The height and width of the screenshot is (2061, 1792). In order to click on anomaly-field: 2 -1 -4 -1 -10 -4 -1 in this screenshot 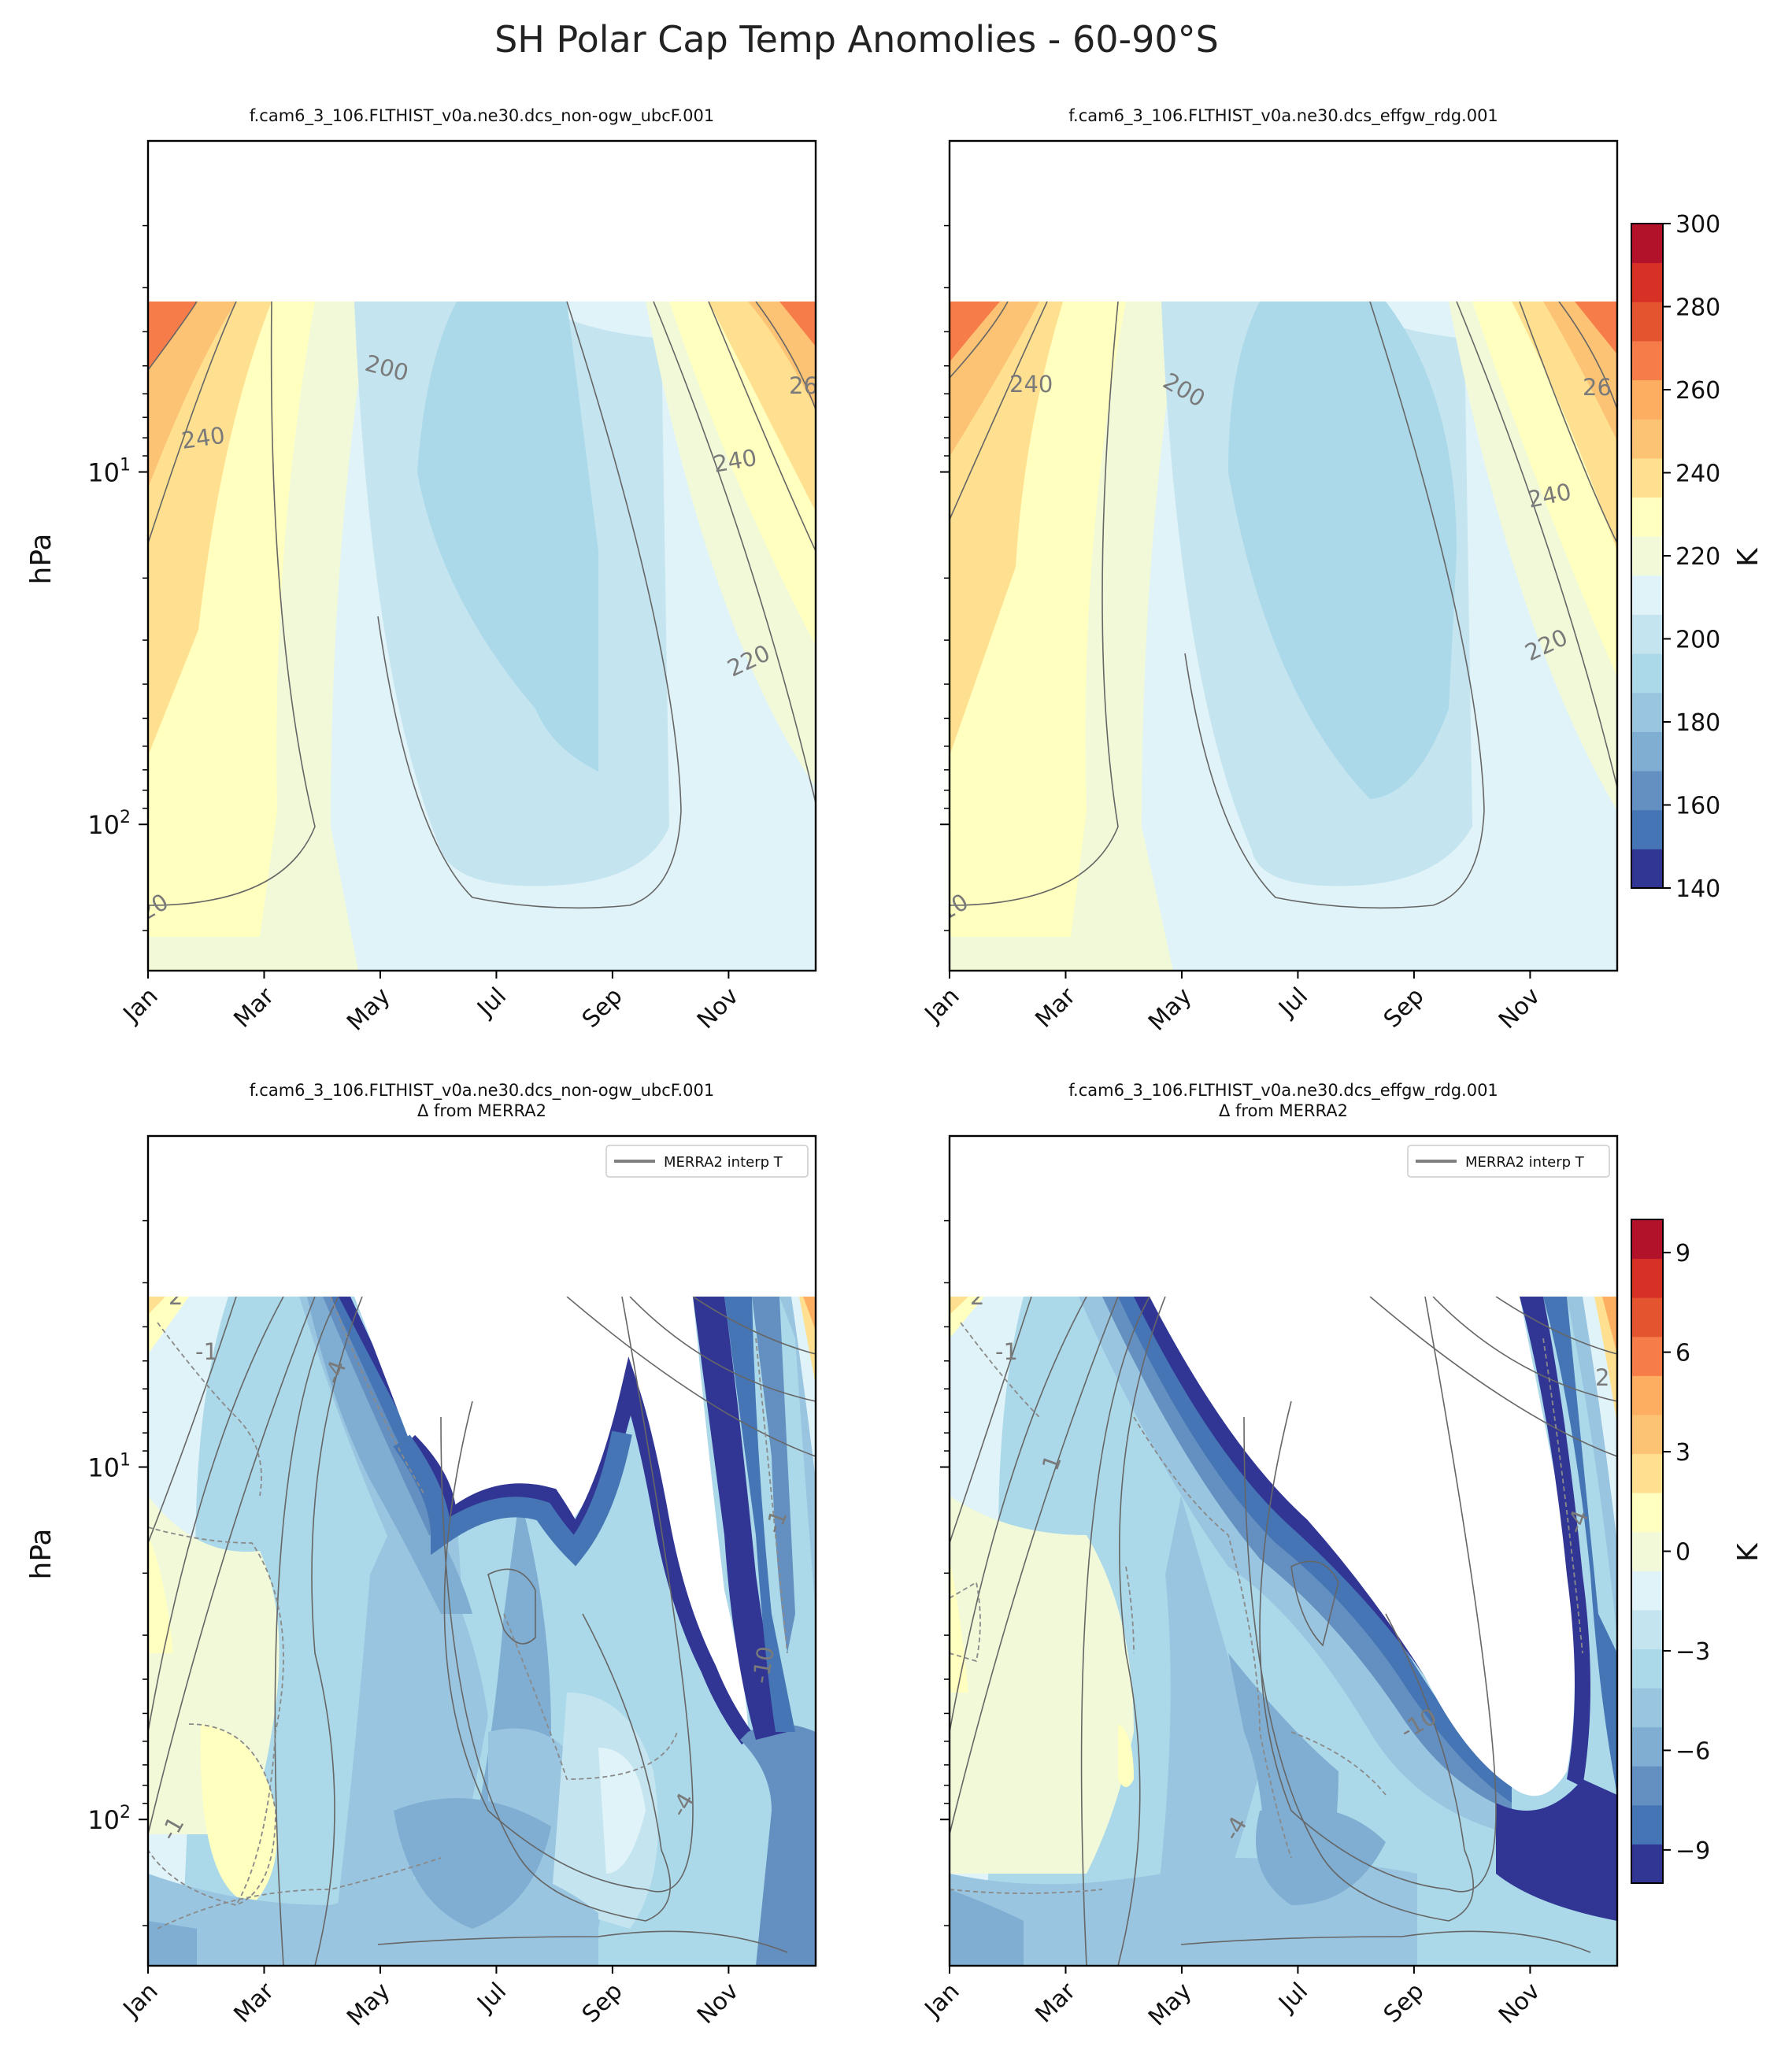, I will do `click(482, 1624)`.